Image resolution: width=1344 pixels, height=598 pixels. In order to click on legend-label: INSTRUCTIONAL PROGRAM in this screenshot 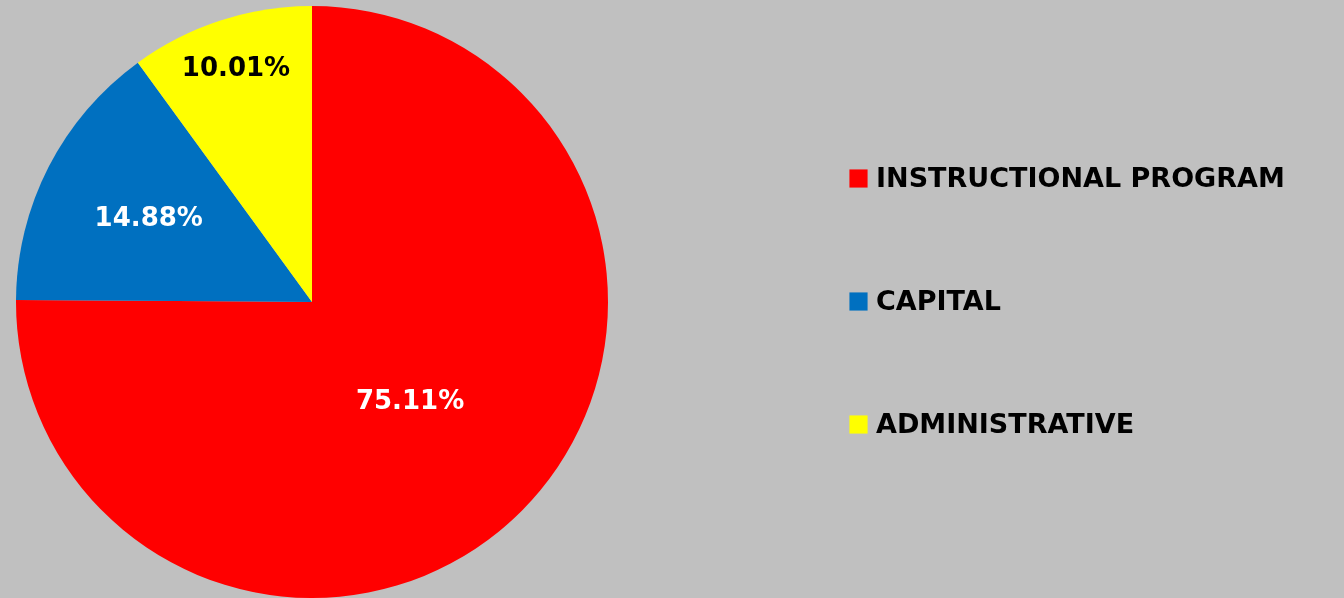, I will do `click(1080, 177)`.